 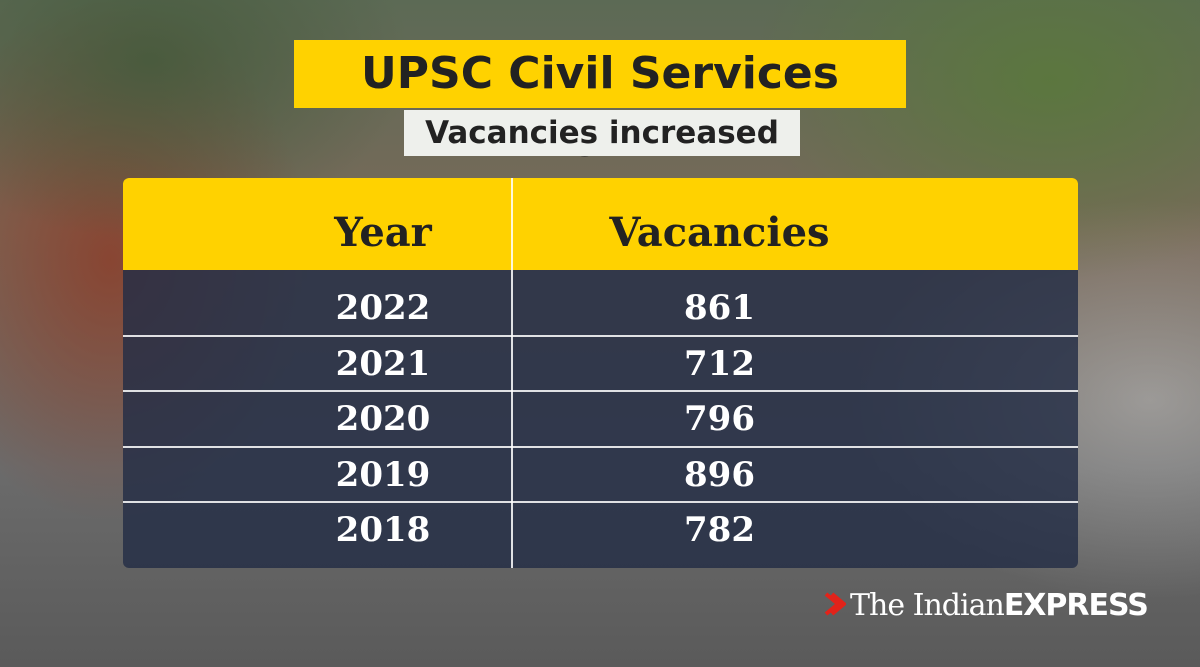 I want to click on table-row: 2022 861, so click(x=600, y=307).